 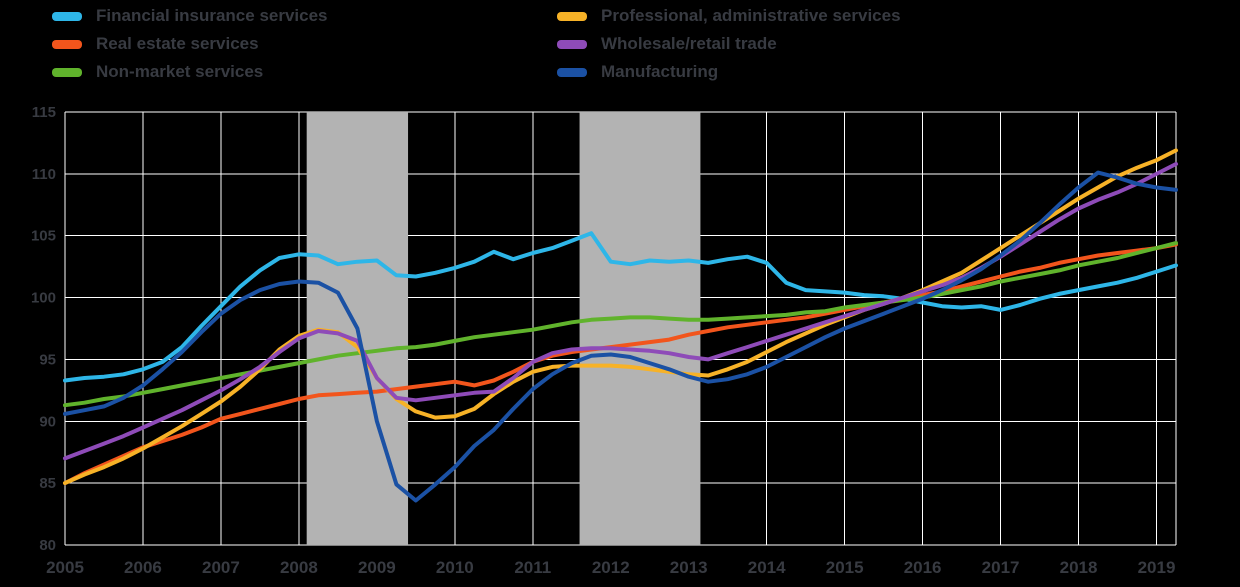 I want to click on x-axis-tick-label: 2008, so click(x=299, y=567).